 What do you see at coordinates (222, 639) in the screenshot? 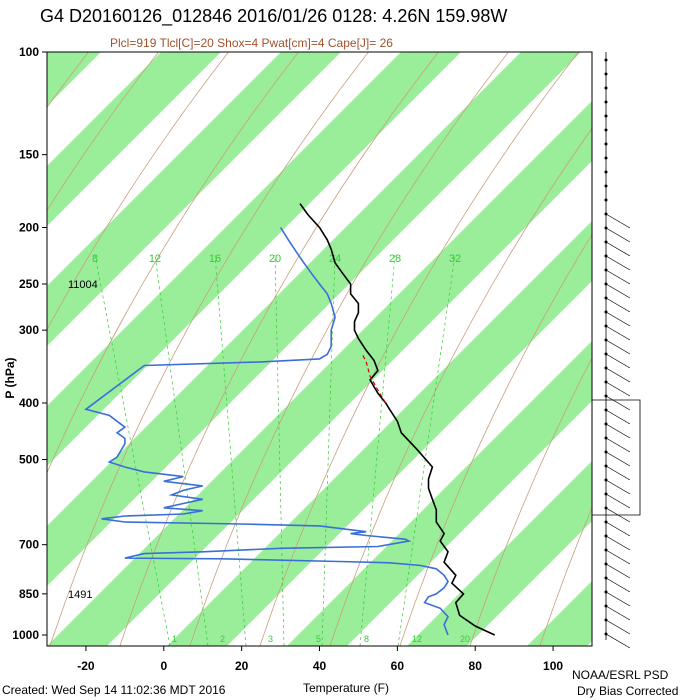
I see `bottom-mixing-label: 2` at bounding box center [222, 639].